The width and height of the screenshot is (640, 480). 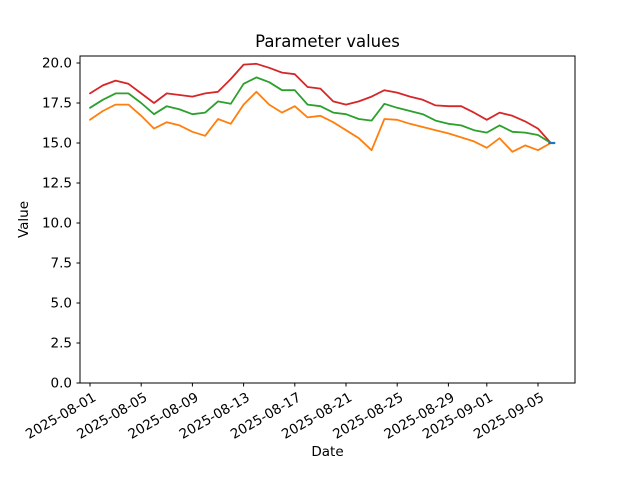 What do you see at coordinates (327, 41) in the screenshot?
I see `chart-title: Parameter values` at bounding box center [327, 41].